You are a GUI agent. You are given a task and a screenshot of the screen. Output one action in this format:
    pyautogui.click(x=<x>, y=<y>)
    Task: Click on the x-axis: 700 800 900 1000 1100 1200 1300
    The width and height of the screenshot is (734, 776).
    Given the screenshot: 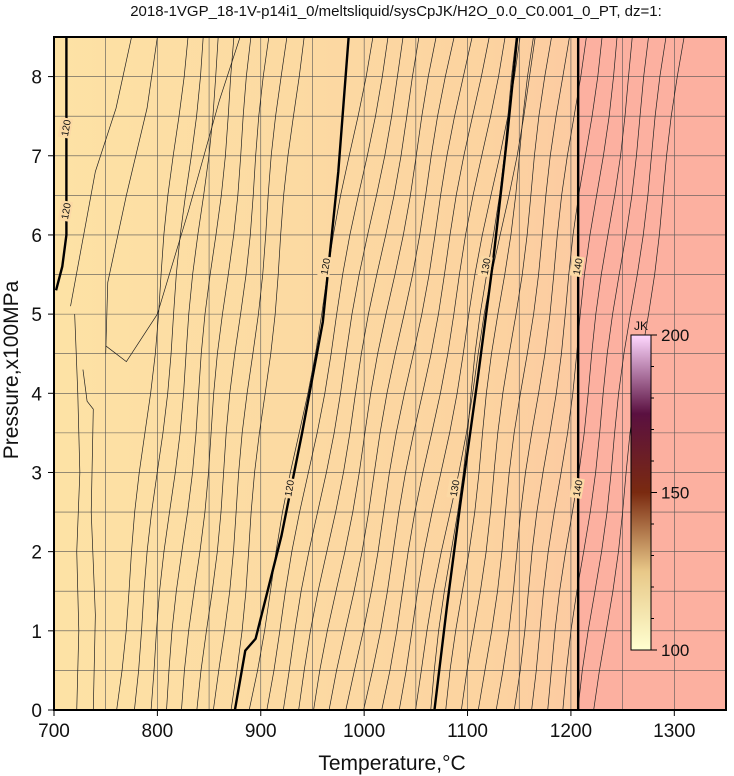 What is the action you would take?
    pyautogui.click(x=366, y=726)
    